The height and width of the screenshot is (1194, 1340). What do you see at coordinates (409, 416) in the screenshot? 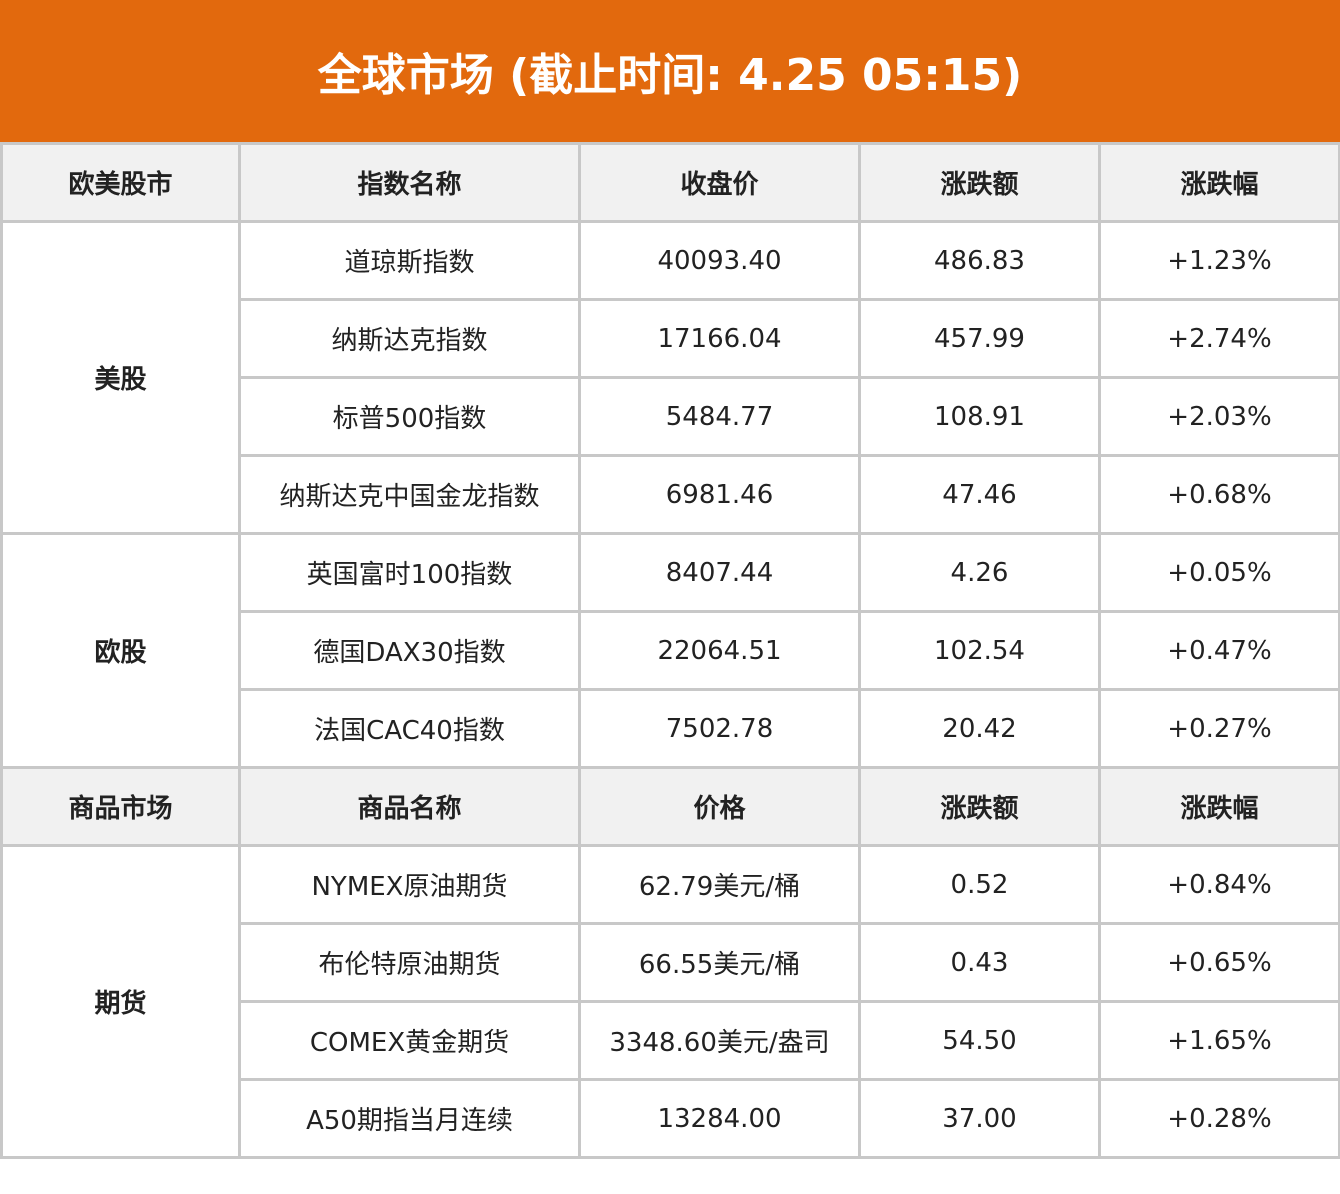
I see `index-name: 标普500指数` at bounding box center [409, 416].